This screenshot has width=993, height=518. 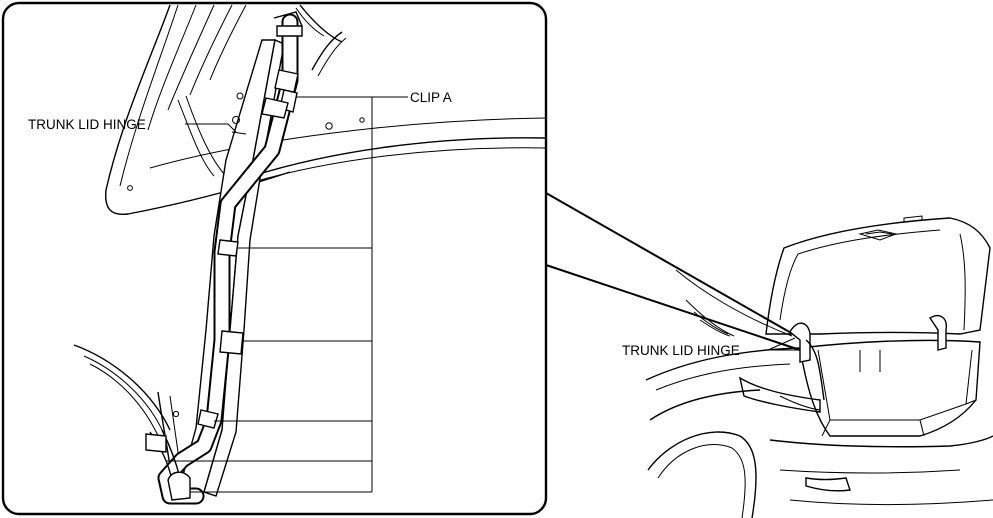 What do you see at coordinates (673, 271) in the screenshot?
I see `callout-wedge` at bounding box center [673, 271].